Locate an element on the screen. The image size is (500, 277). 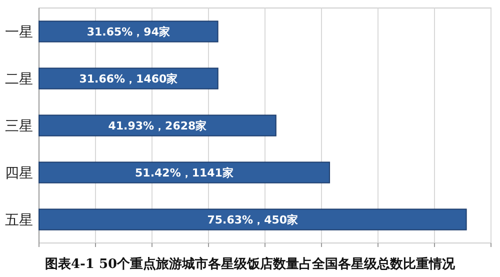
data-label: 41.93%，2628家 is located at coordinates (157, 126).